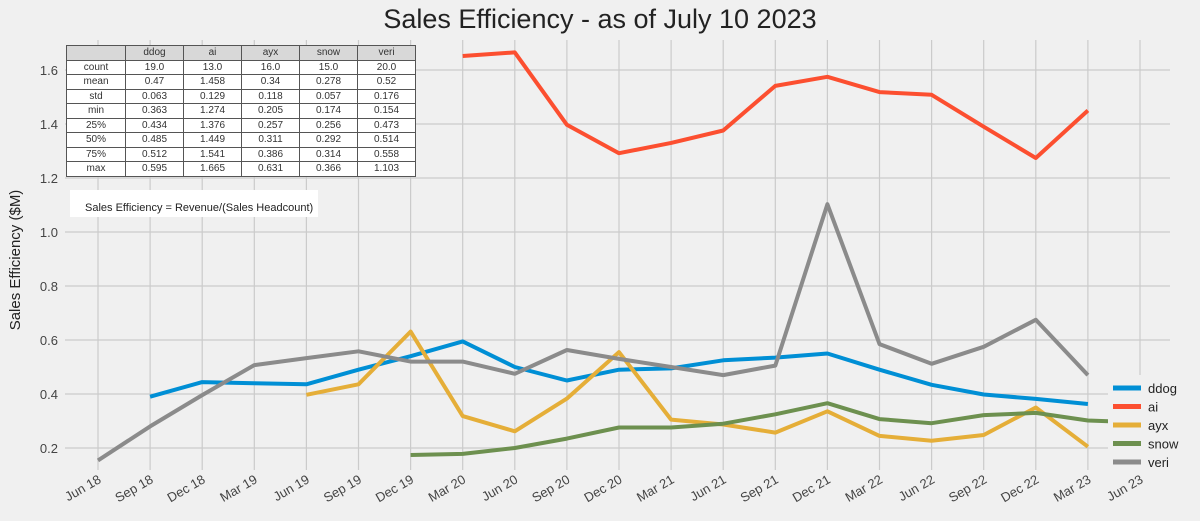 The width and height of the screenshot is (1200, 521). What do you see at coordinates (707, 488) in the screenshot?
I see `x-tick-label: Jun 21` at bounding box center [707, 488].